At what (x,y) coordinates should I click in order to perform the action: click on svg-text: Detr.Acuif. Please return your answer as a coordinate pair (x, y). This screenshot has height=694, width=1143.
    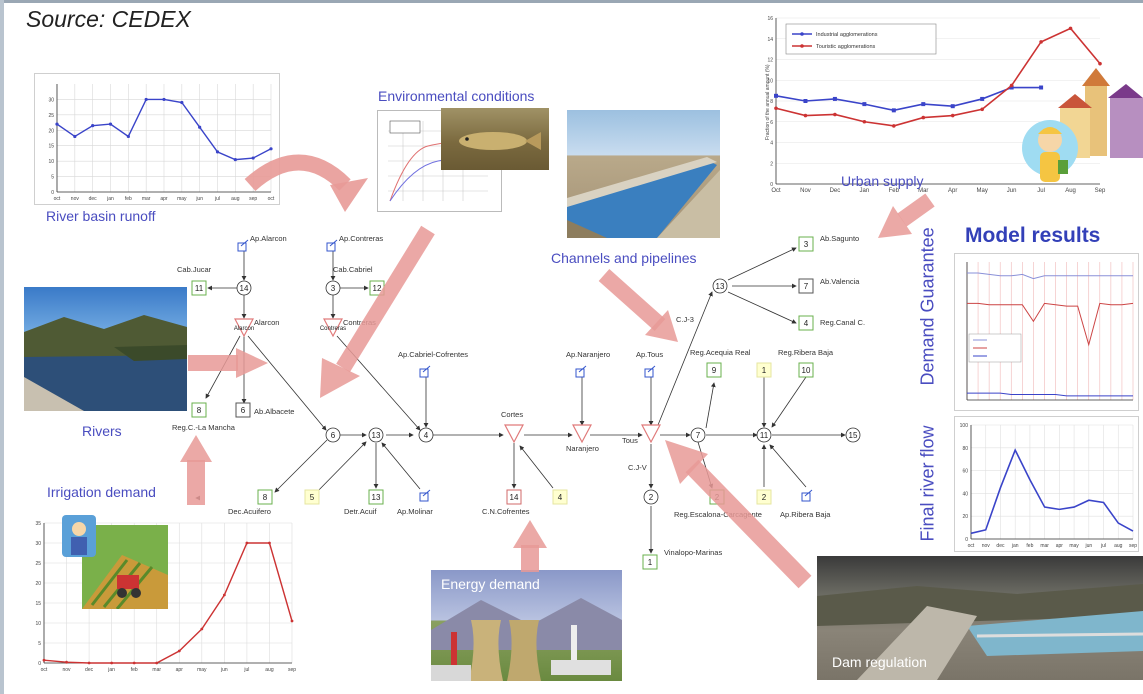
    Looking at the image, I should click on (360, 511).